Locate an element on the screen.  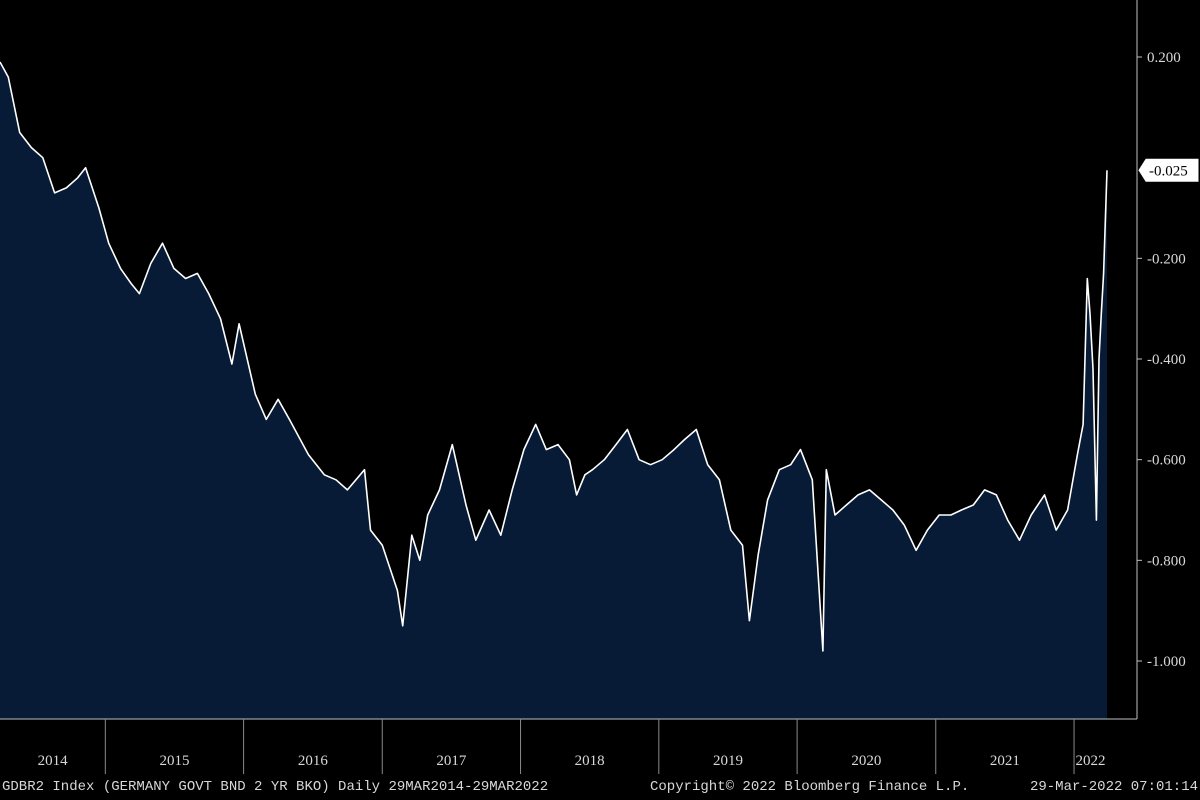
footer-timestamp: 29-Mar-2022 07:01:14 is located at coordinates (1113, 787).